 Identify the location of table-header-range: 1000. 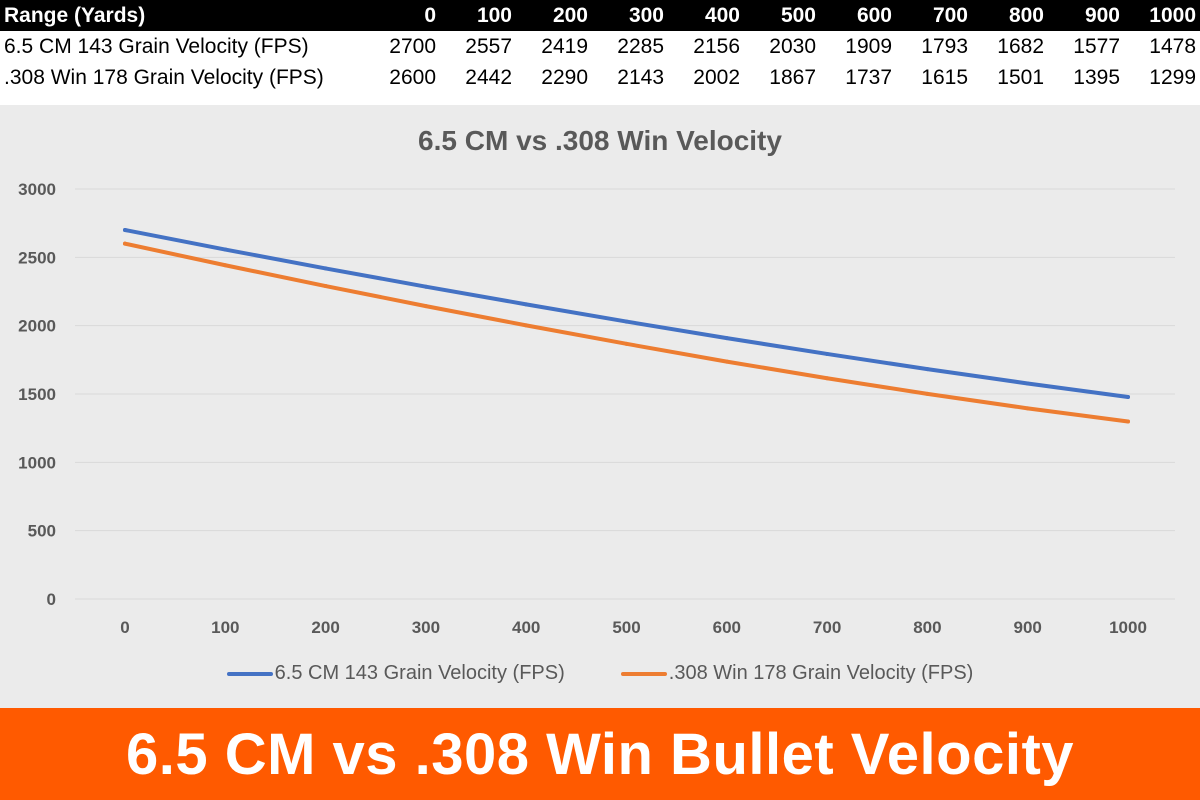
(1172, 15).